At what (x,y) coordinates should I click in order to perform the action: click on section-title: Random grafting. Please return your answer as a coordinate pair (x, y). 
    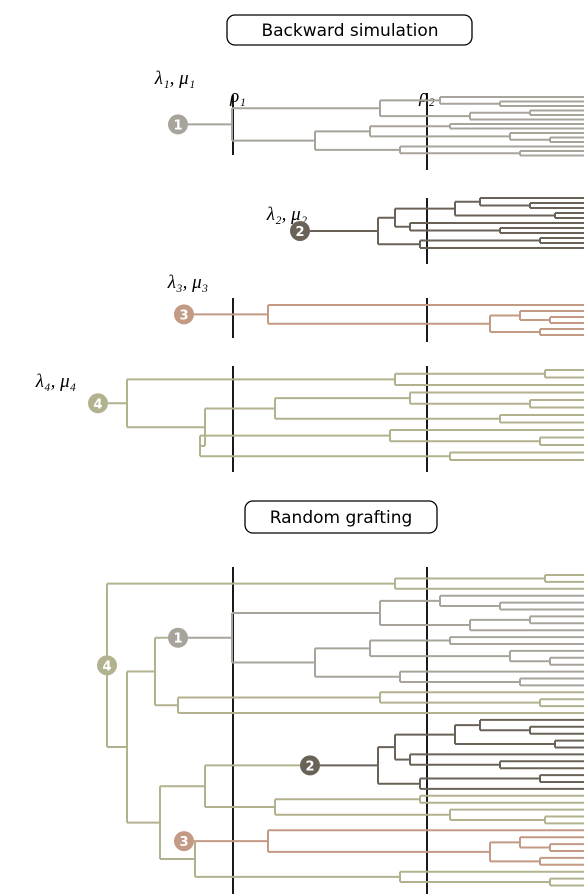
    Looking at the image, I should click on (341, 518).